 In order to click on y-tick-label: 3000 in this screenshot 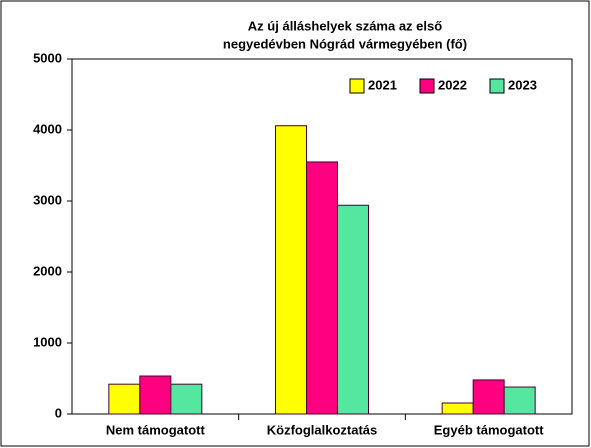, I will do `click(47, 199)`.